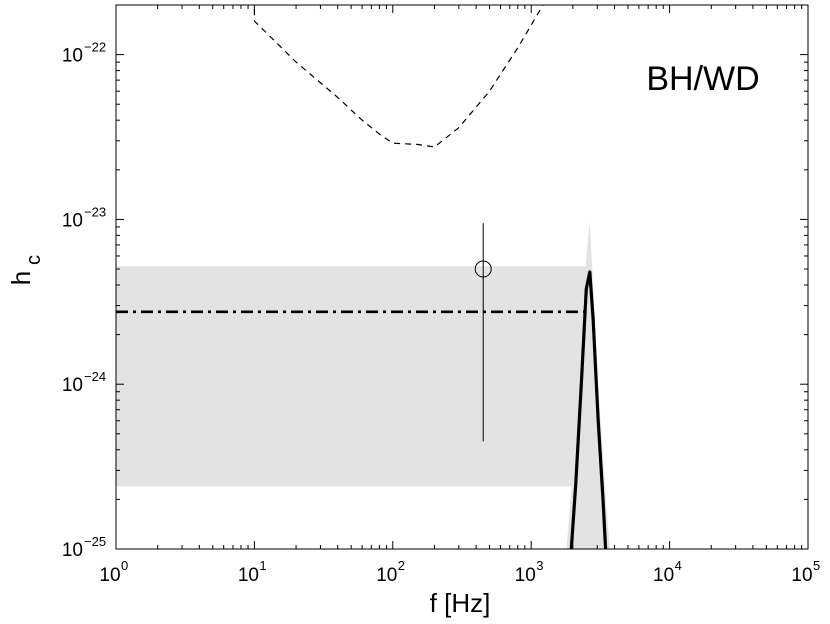  I want to click on x-tick-exponent: 3, so click(539, 565).